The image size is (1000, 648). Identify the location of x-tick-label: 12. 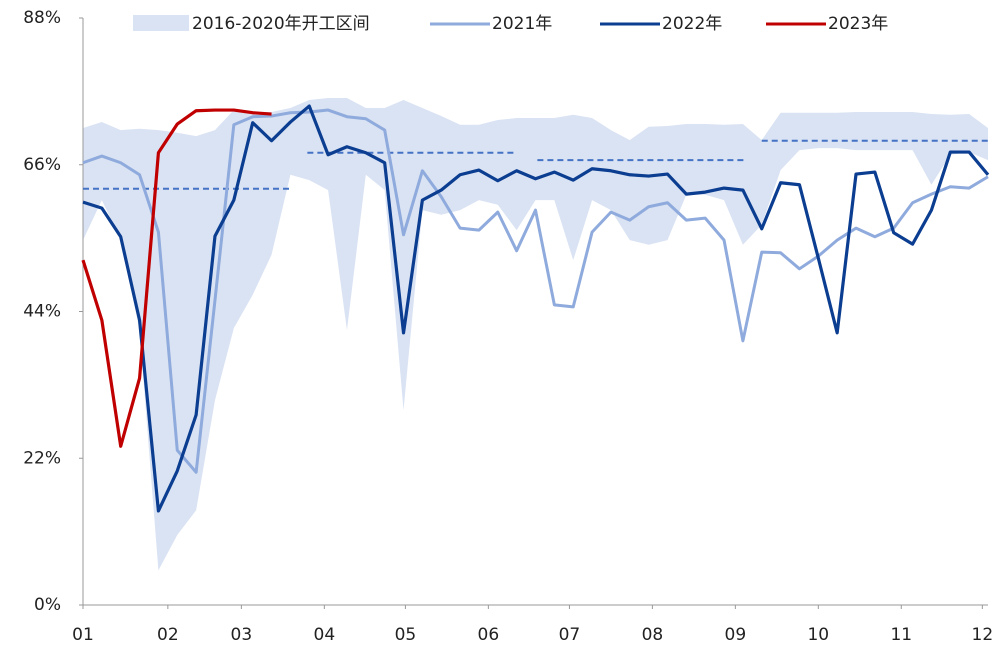
(983, 635).